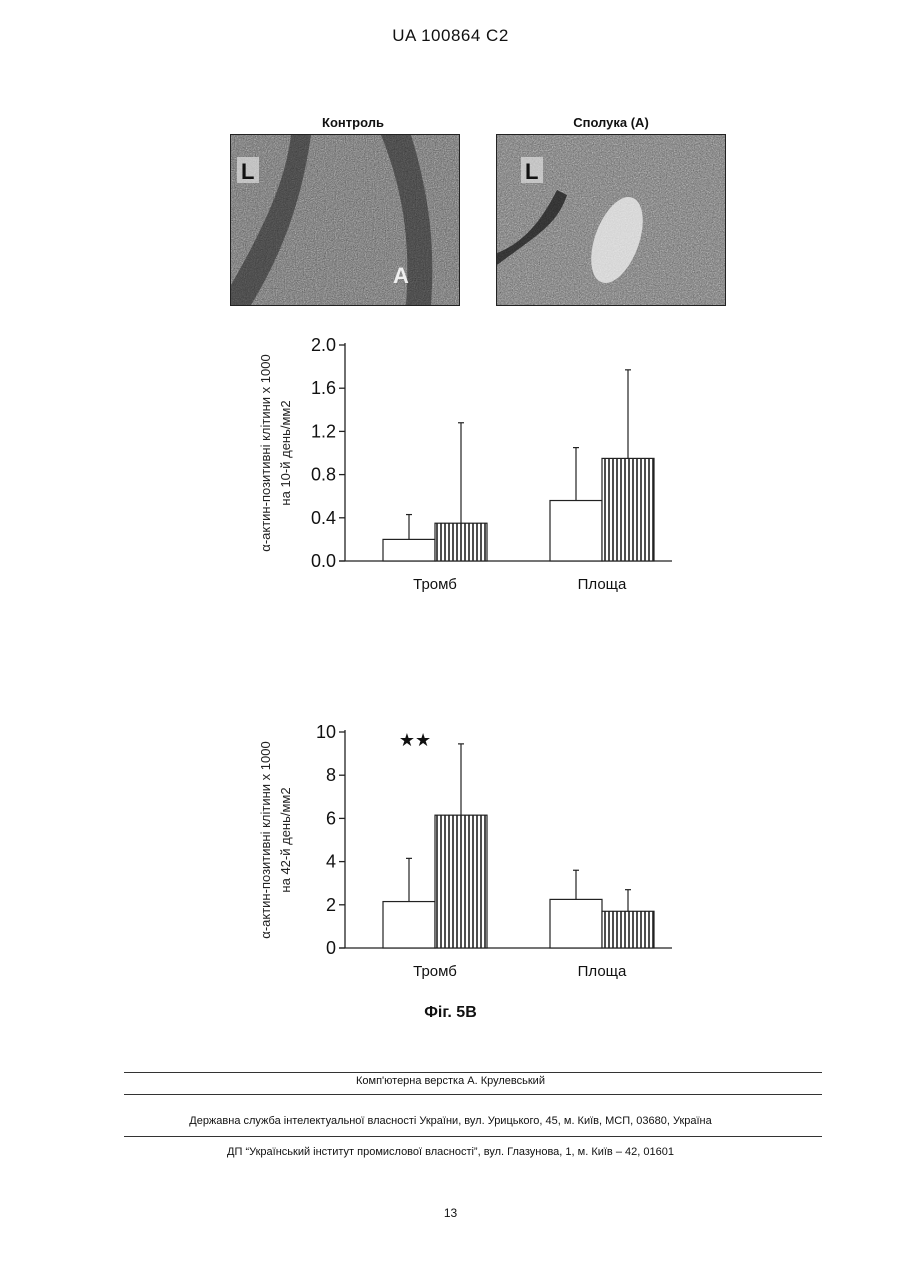  What do you see at coordinates (285, 839) in the screenshot?
I see `y-axis-label: на 42-й день/мм2` at bounding box center [285, 839].